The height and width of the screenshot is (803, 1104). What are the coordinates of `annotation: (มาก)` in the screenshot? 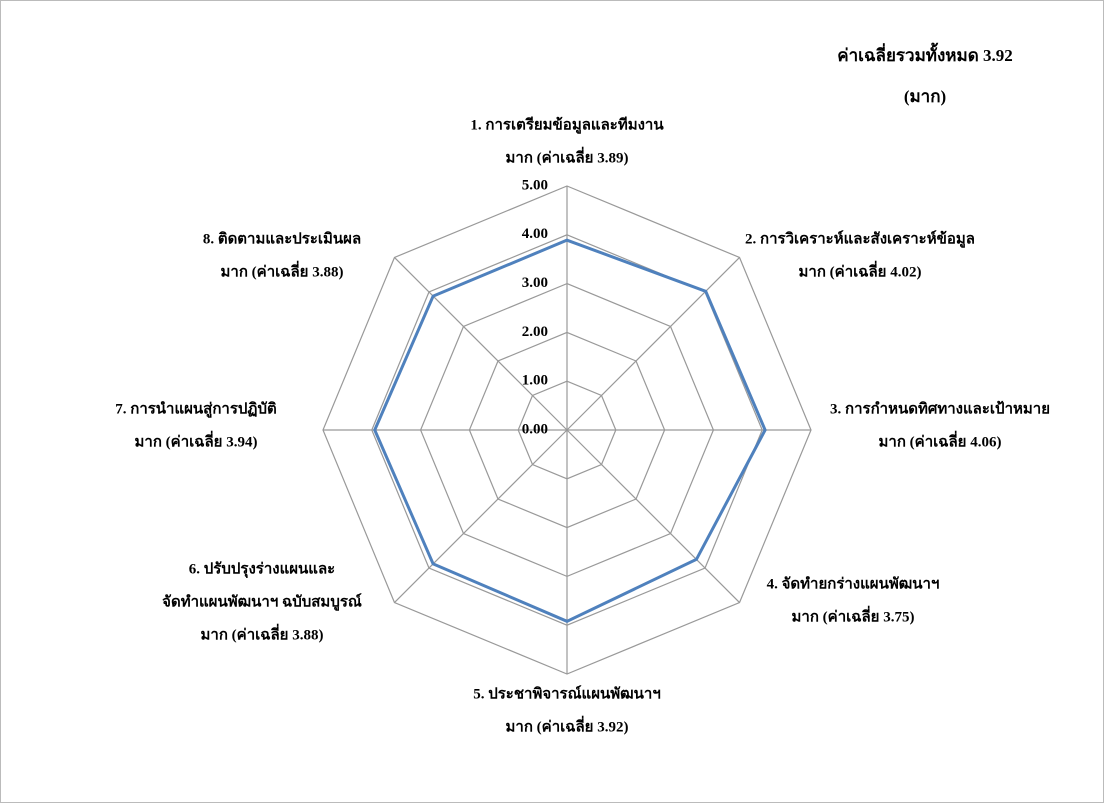 It's located at (925, 96).